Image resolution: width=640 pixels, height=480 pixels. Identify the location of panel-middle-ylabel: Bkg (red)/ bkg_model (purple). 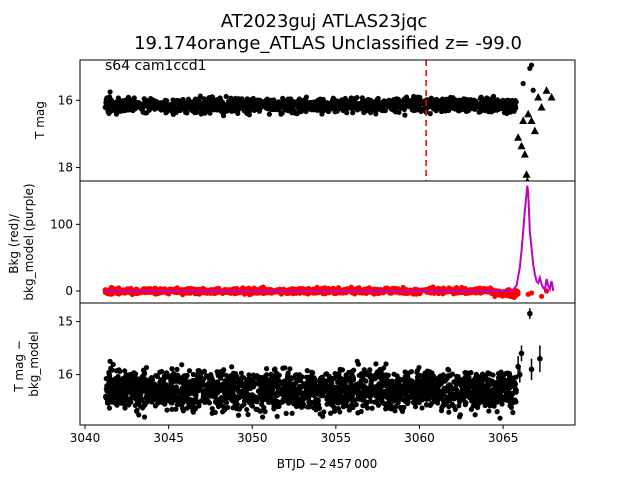
(21, 241).